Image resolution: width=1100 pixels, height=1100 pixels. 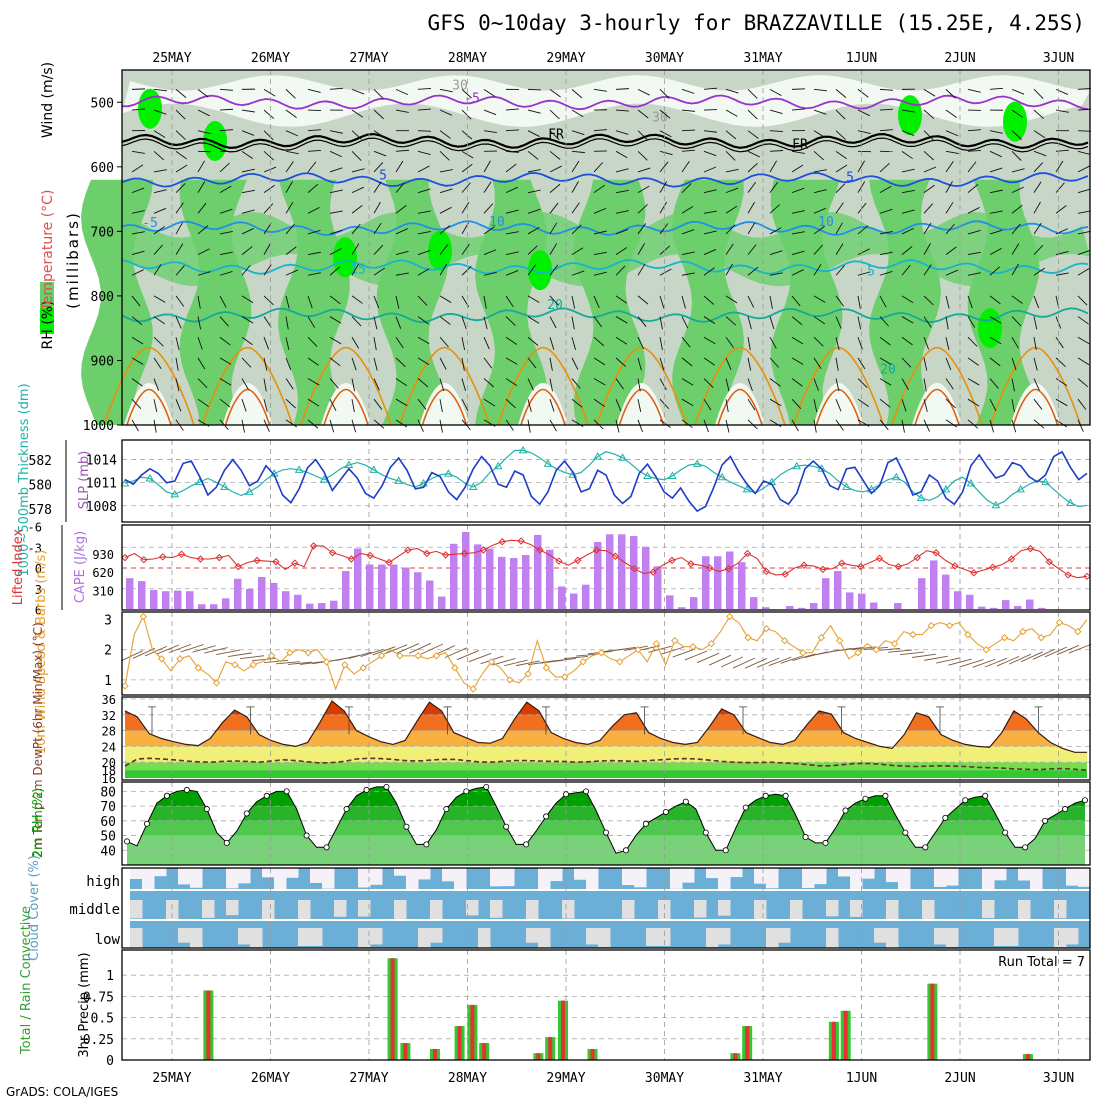 I want to click on temp-tick-label: 32, so click(x=109, y=716).